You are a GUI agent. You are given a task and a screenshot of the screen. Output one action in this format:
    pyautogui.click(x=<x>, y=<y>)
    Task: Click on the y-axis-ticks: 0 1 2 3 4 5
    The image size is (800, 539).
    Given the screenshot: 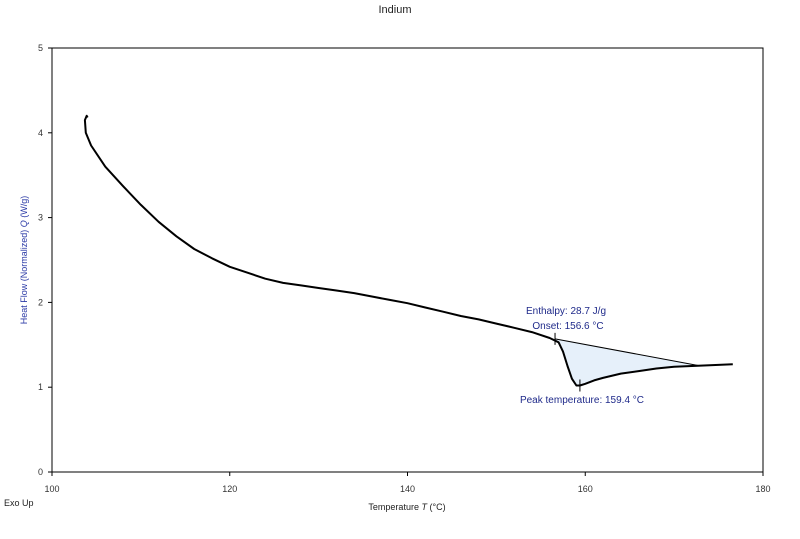 What is the action you would take?
    pyautogui.click(x=45, y=260)
    